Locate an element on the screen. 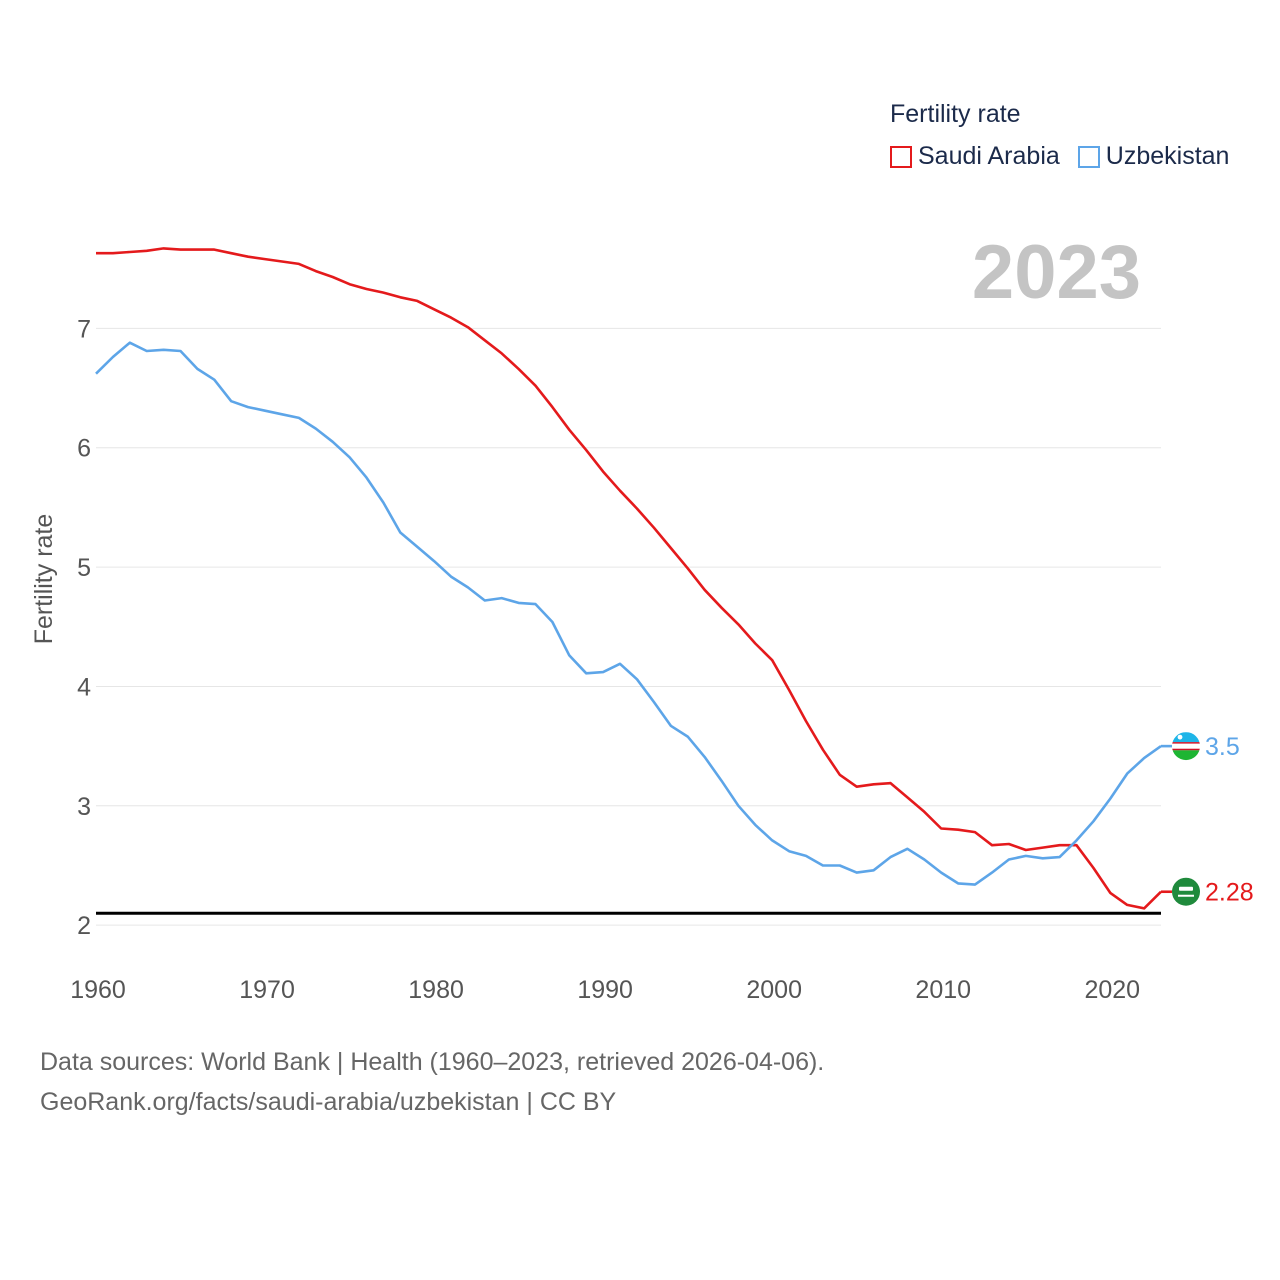  x-axis-ticks: 1960 1970 1980 1990 2000 2010 2020 is located at coordinates (605, 990).